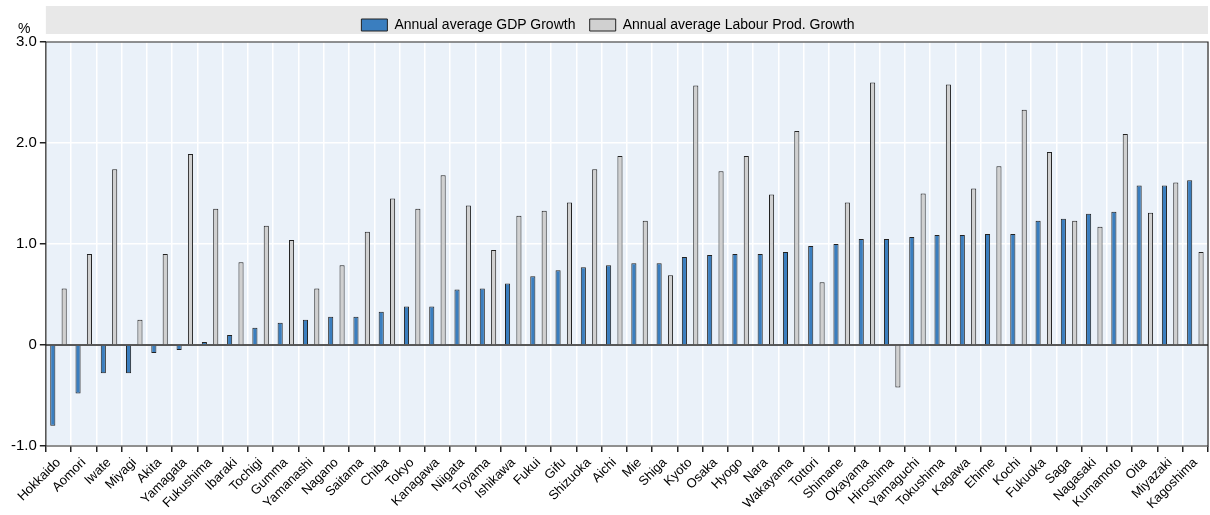 This screenshot has height=515, width=1210. Describe the element at coordinates (23, 445) in the screenshot. I see `y-tick-label: -1.0` at that location.